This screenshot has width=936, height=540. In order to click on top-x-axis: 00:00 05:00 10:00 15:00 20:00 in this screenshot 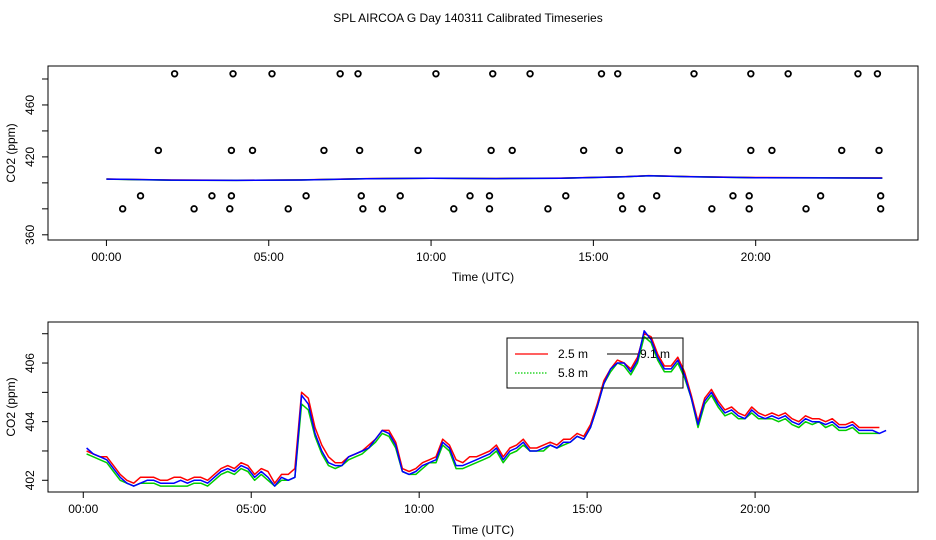, I will do `click(431, 252)`.